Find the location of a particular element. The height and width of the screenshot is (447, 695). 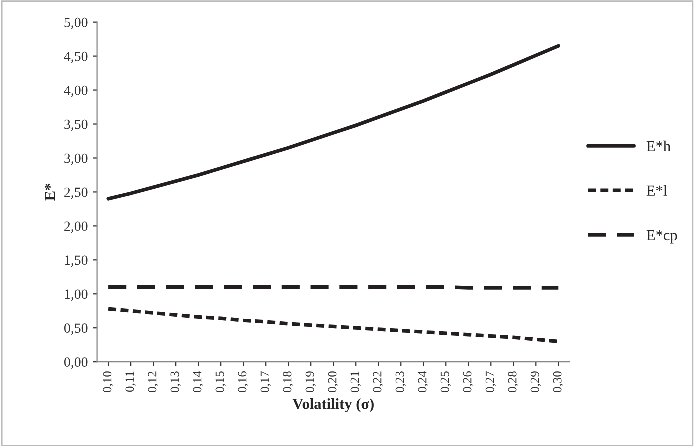

y-tick-label: 4,50 is located at coordinates (76, 58).